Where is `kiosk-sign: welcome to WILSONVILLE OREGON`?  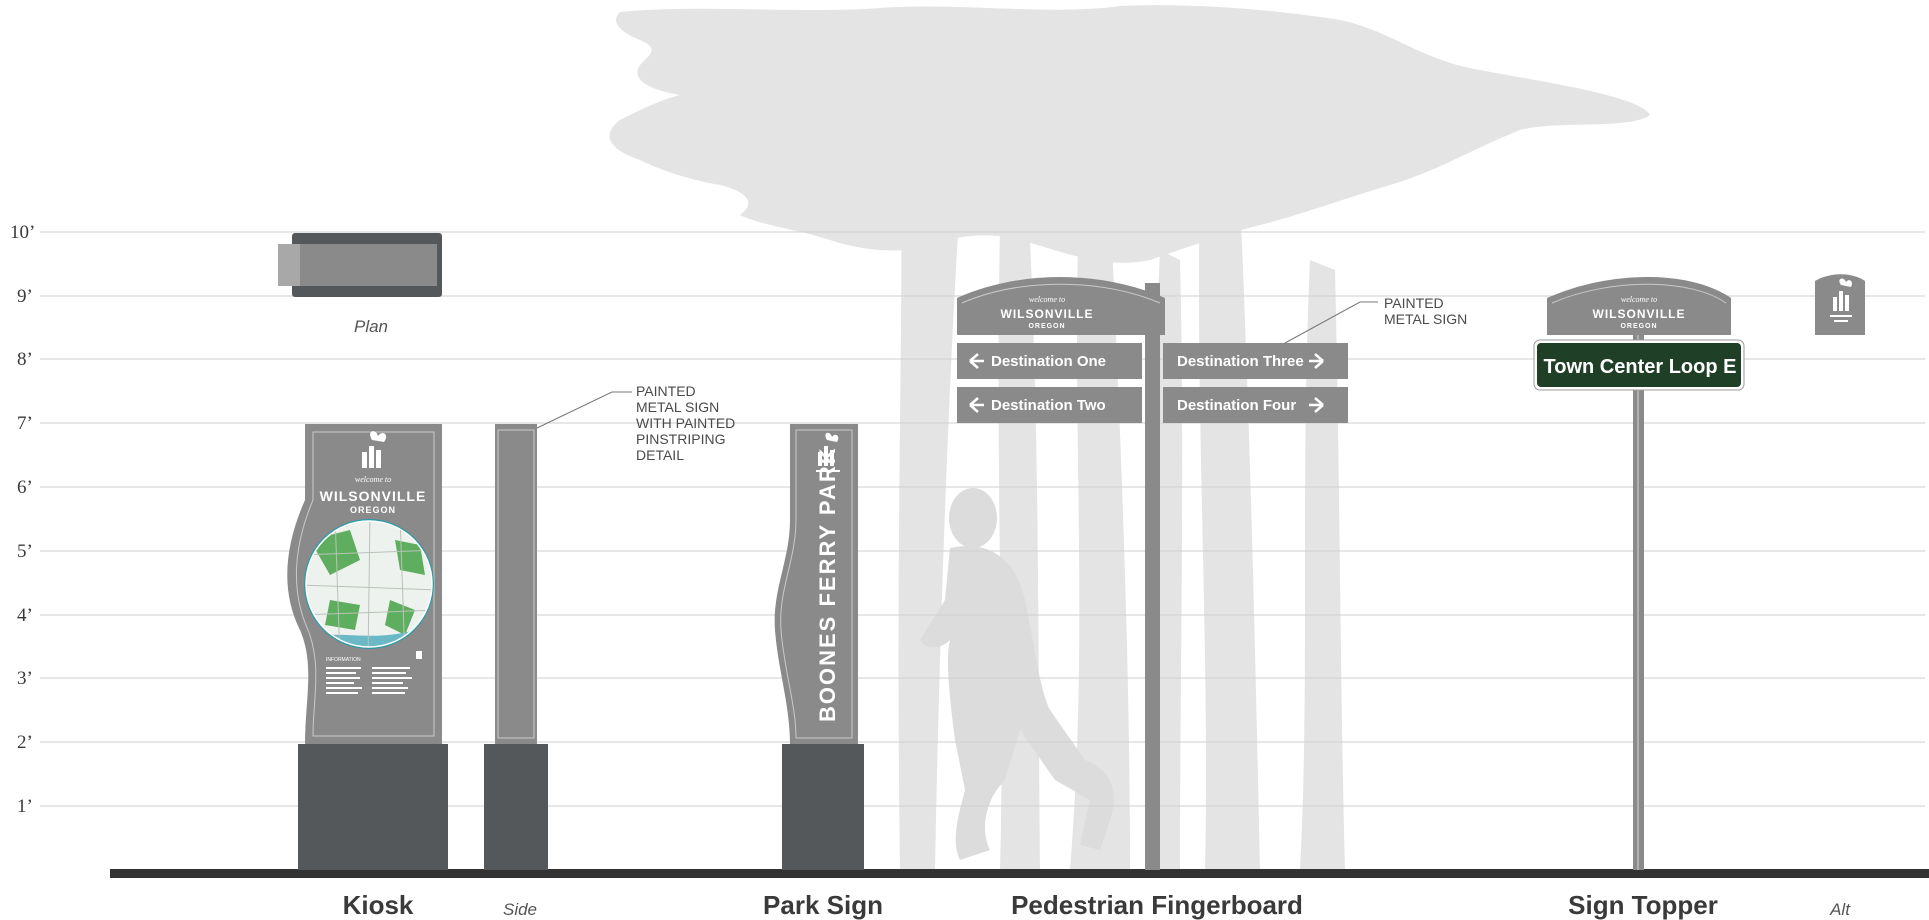
kiosk-sign: welcome to WILSONVILLE OREGON is located at coordinates (367, 647).